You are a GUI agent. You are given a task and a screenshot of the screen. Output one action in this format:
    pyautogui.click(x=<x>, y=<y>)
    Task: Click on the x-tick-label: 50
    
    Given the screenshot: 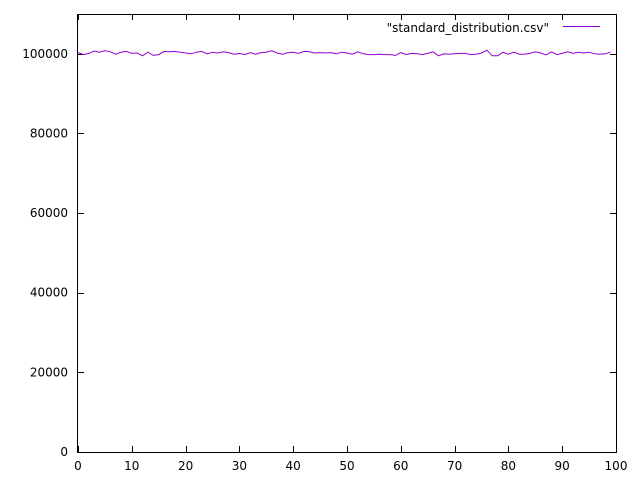 What is the action you would take?
    pyautogui.click(x=346, y=466)
    